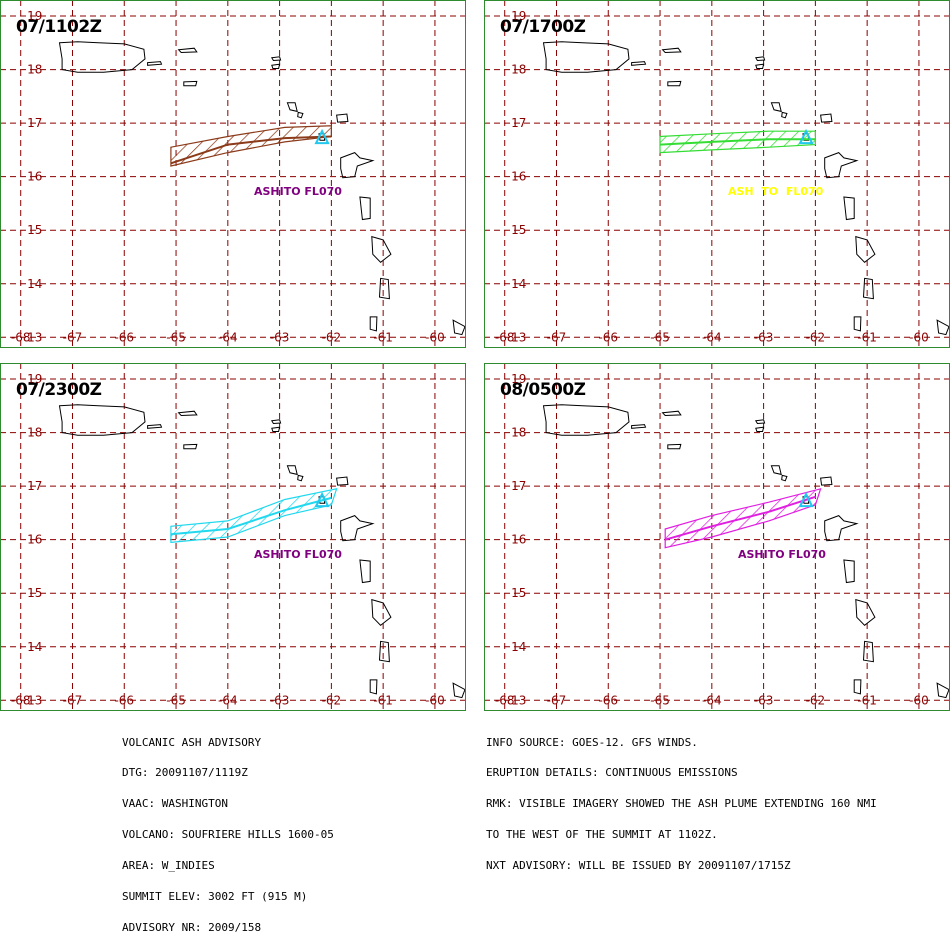 The height and width of the screenshot is (944, 950). What do you see at coordinates (185, 773) in the screenshot?
I see `advisory-line: DTG: 20091107/1119Z` at bounding box center [185, 773].